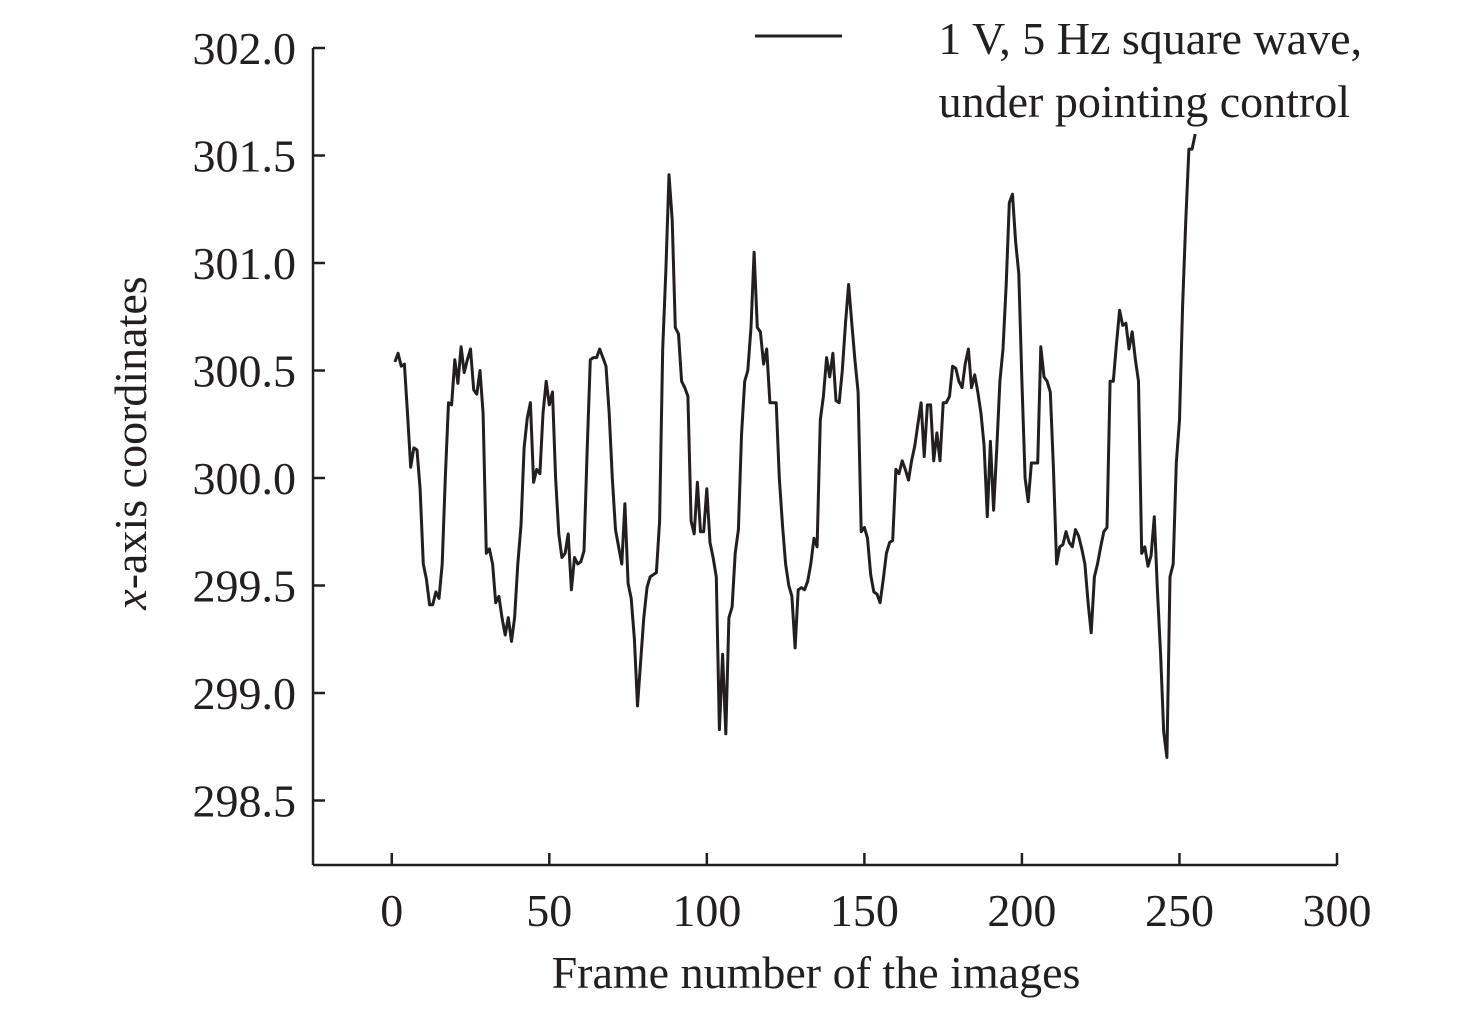  What do you see at coordinates (864, 910) in the screenshot?
I see `x-tick-label: 150` at bounding box center [864, 910].